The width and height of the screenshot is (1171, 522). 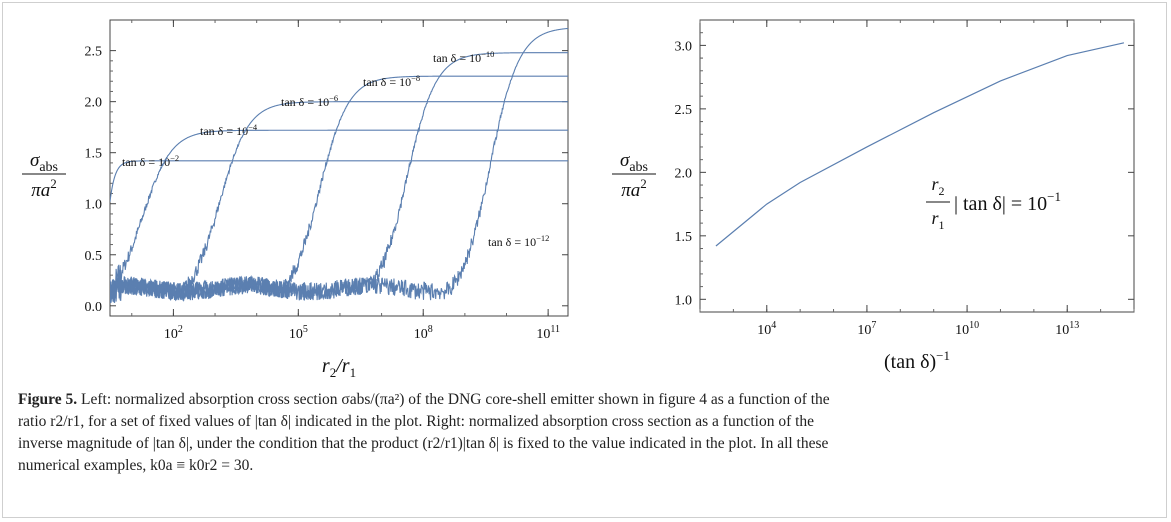 What do you see at coordinates (229, 130) in the screenshot?
I see `left-series-label-2: tan δ = 10−4` at bounding box center [229, 130].